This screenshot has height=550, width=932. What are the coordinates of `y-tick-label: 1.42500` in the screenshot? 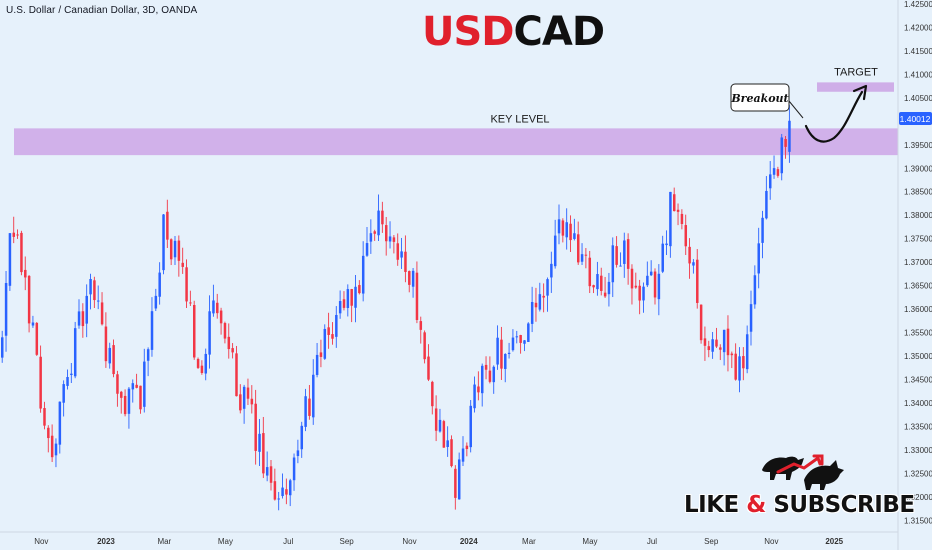 It's located at (918, 4).